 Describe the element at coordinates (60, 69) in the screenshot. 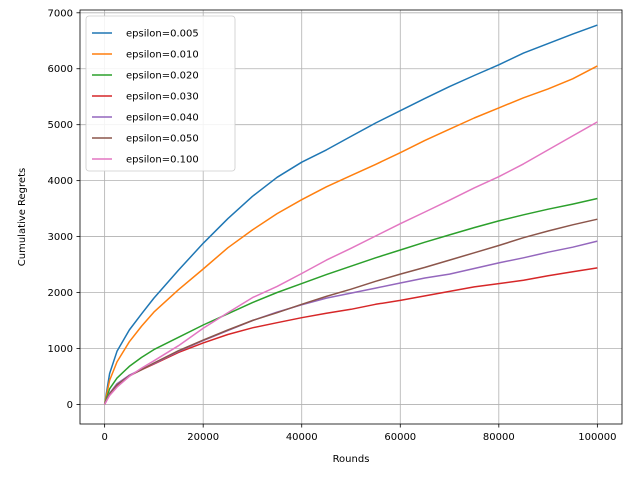

I see `y-tick-label: 6000` at that location.